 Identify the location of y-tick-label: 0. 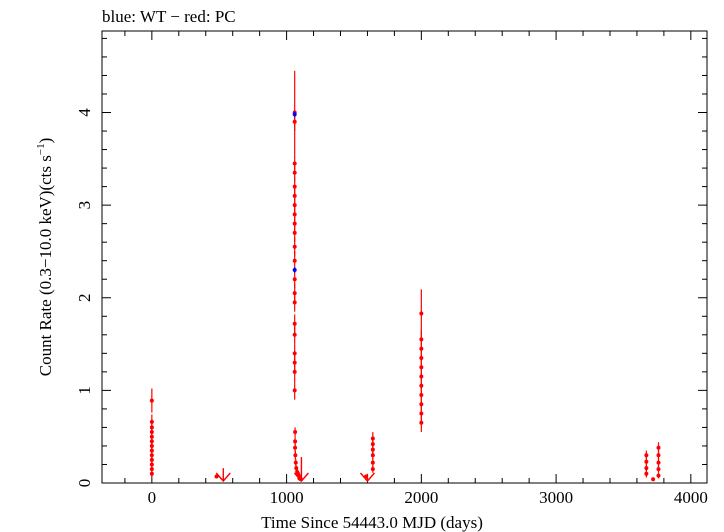
(84, 483).